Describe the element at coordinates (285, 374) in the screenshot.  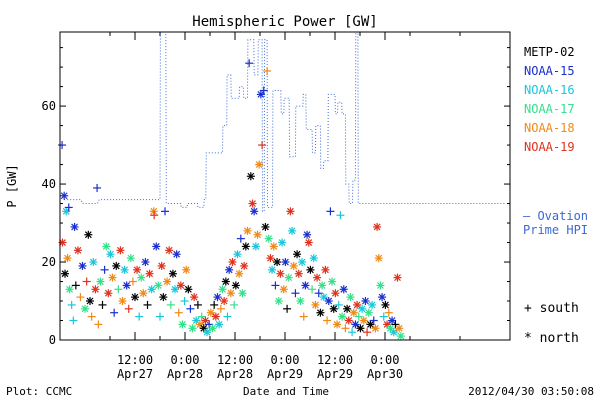
I see `x-tick-date-label: Apr29` at that location.